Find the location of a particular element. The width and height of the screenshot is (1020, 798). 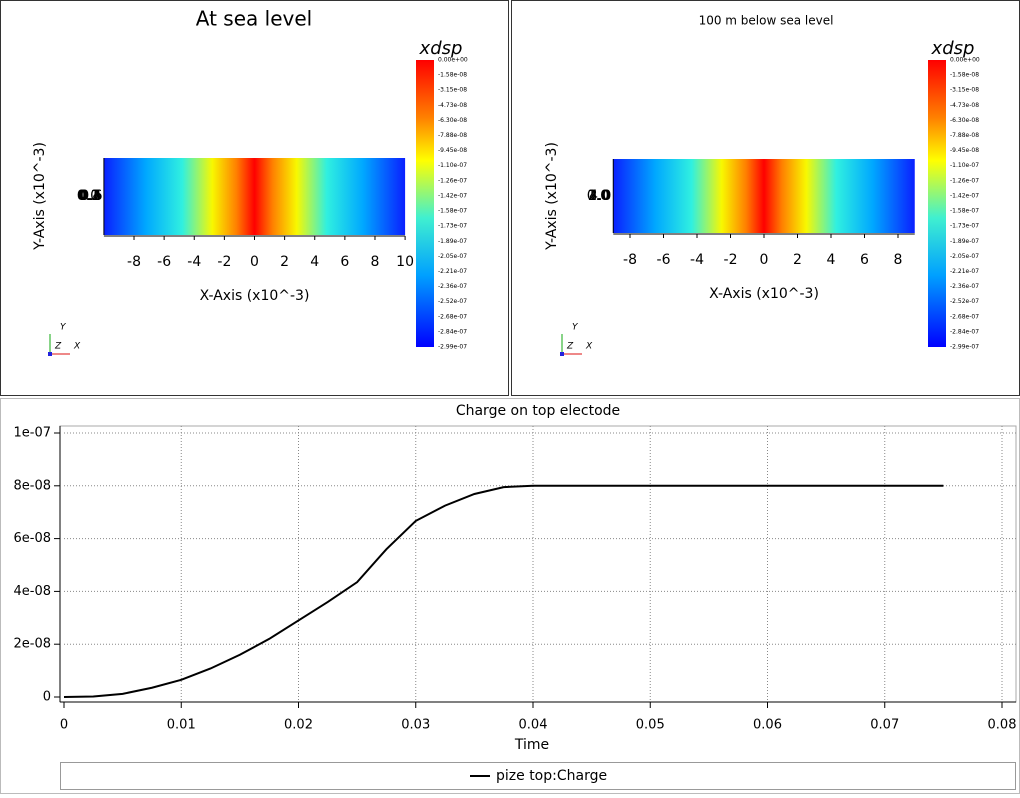

view-title: 100 m below sea level is located at coordinates (766, 21).